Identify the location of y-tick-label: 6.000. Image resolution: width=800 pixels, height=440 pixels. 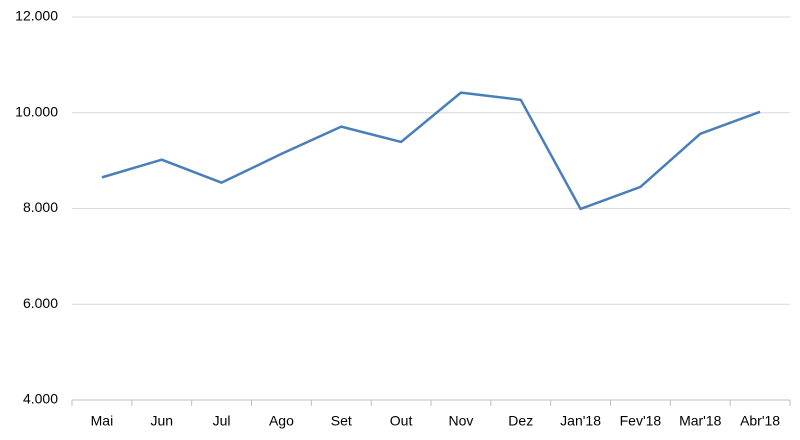
(40, 303).